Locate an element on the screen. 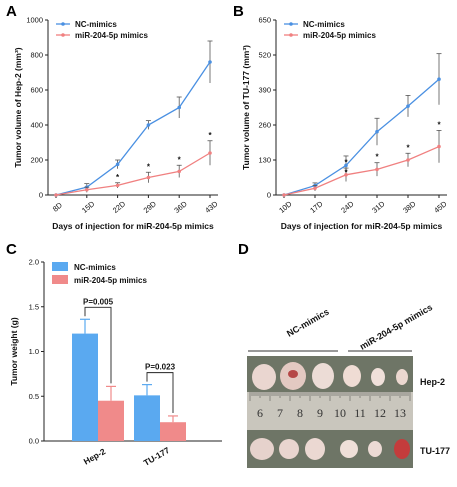  x-tick-label: 22D is located at coordinates (119, 207).